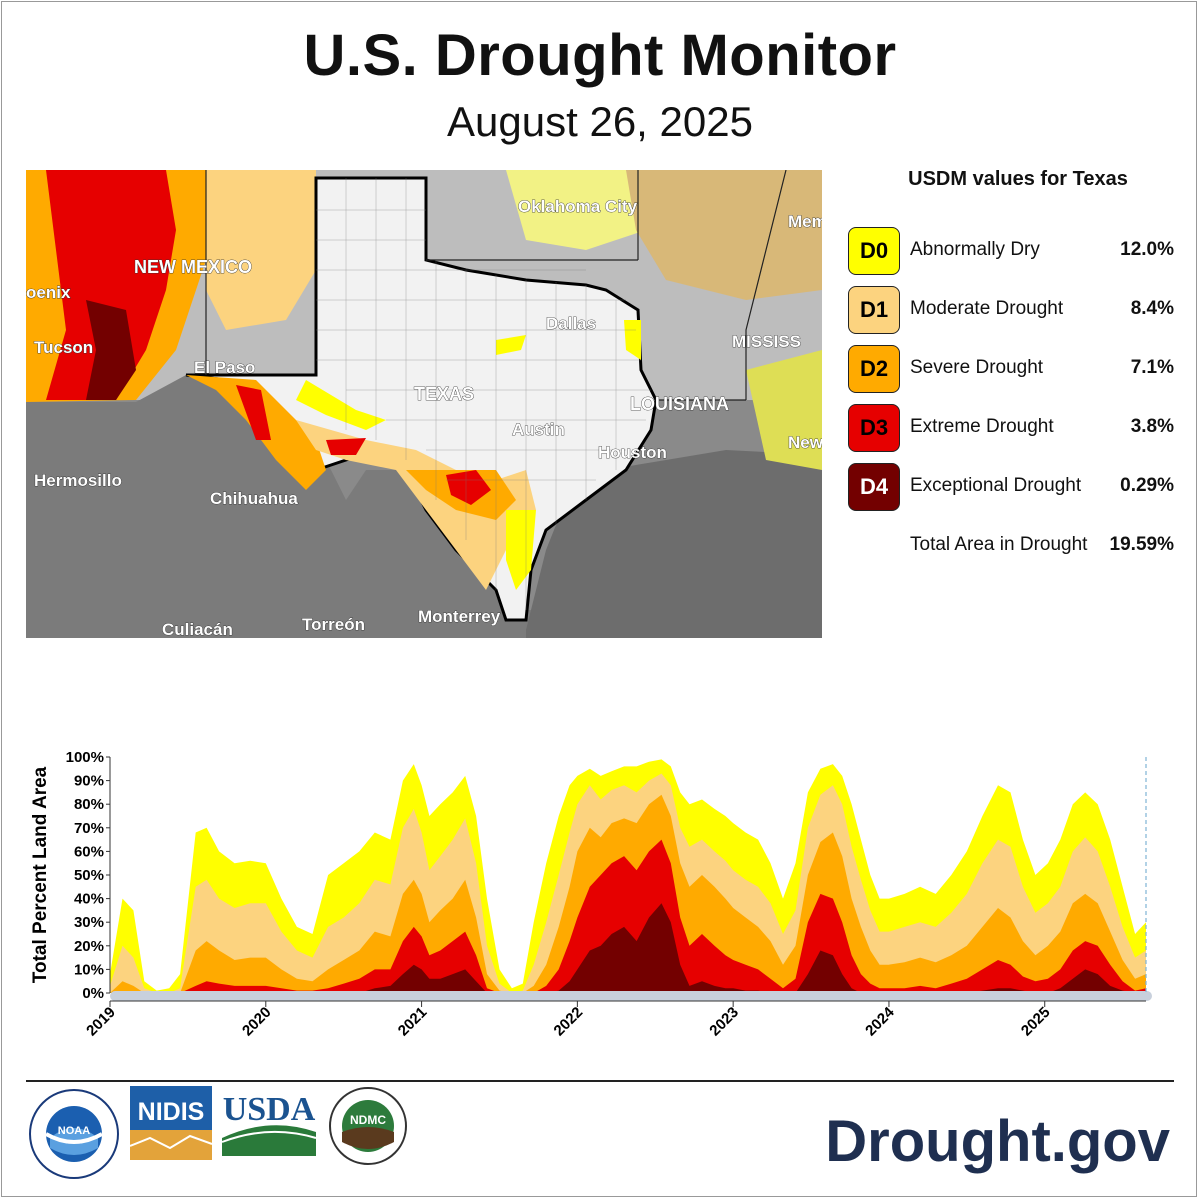  I want to click on legend-swatch-d2: D2, so click(874, 369).